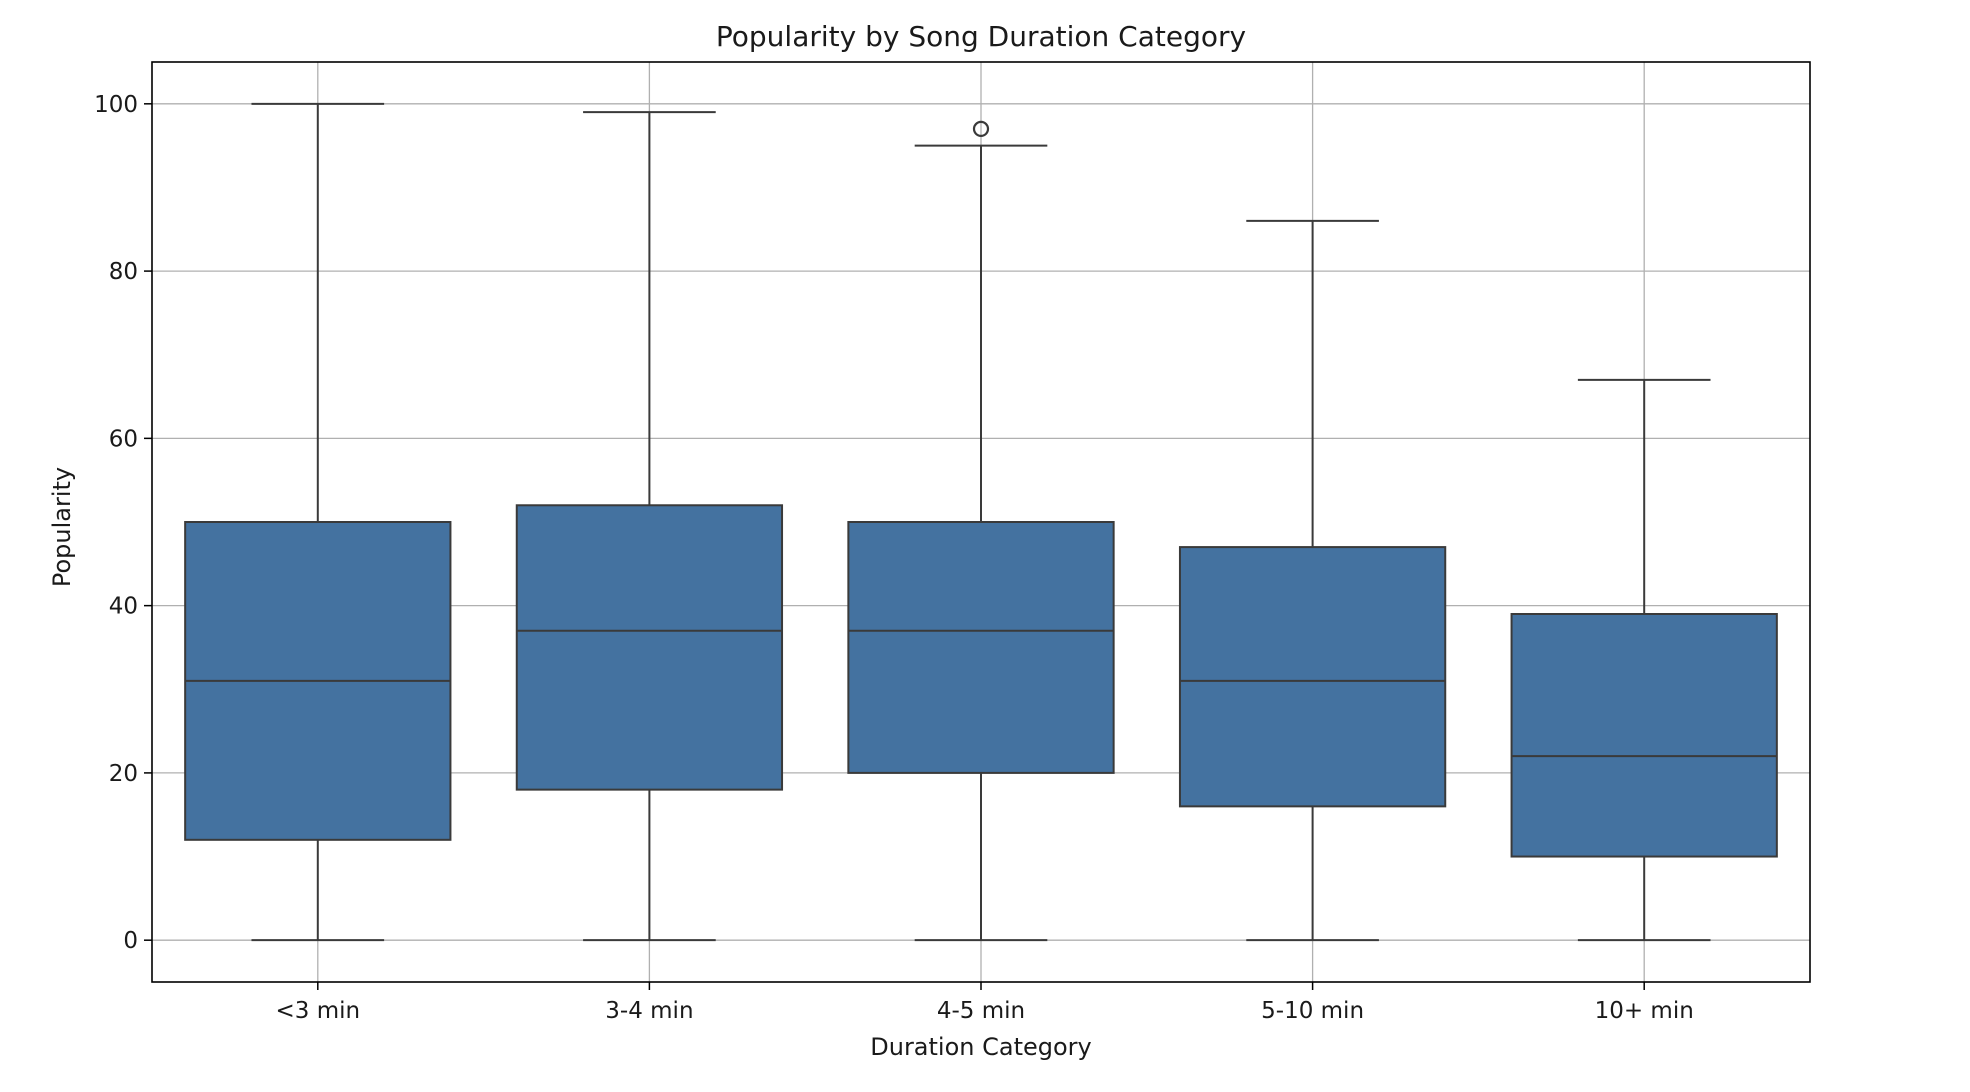 Image resolution: width=1970 pixels, height=1092 pixels. I want to click on y-tick-label: 40, so click(123, 607).